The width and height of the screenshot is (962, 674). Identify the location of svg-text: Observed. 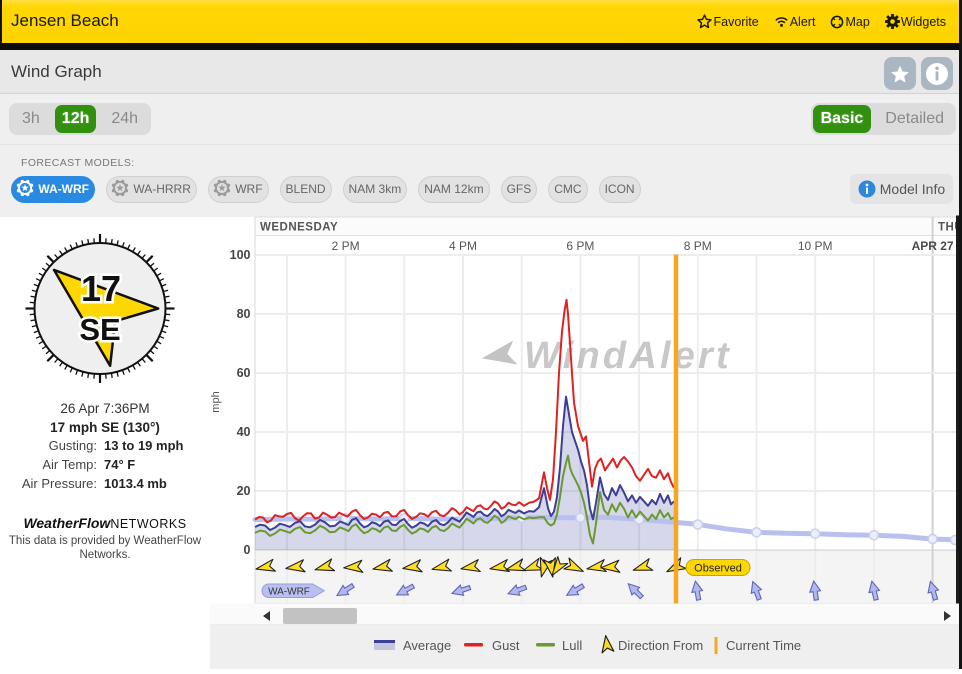
(718, 569).